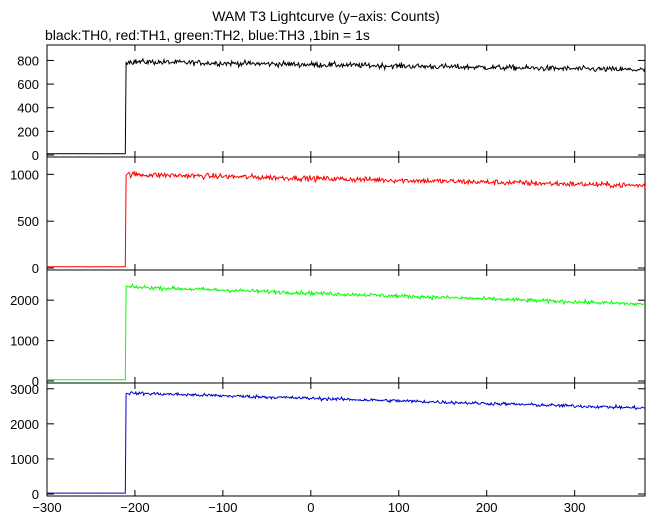  Describe the element at coordinates (134, 507) in the screenshot. I see `x-tick-label: −200` at that location.